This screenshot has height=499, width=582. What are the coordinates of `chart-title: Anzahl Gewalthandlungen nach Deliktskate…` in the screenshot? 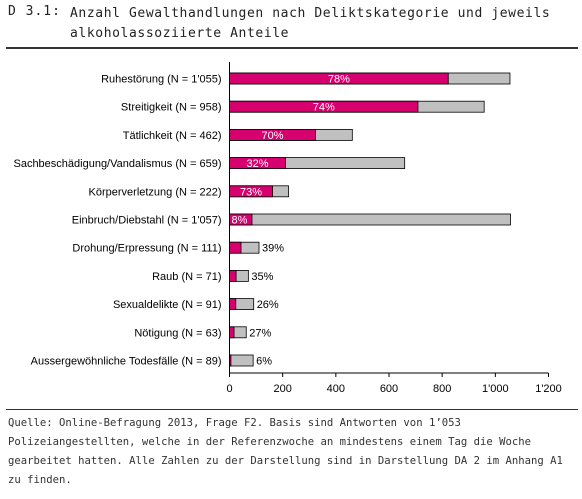 It's located at (310, 23).